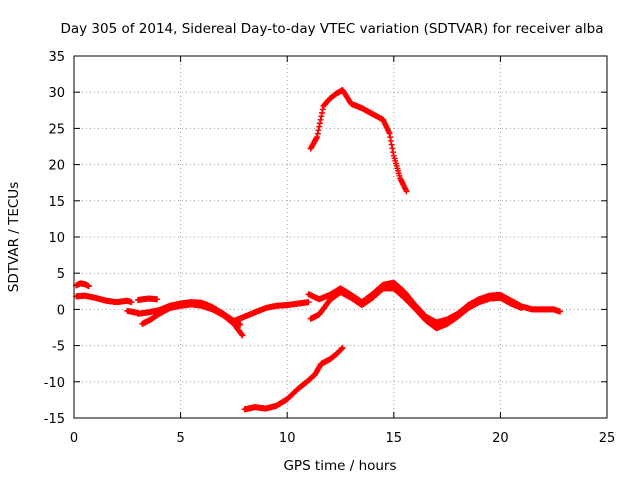  I want to click on y-tick-label: 30, so click(56, 93).